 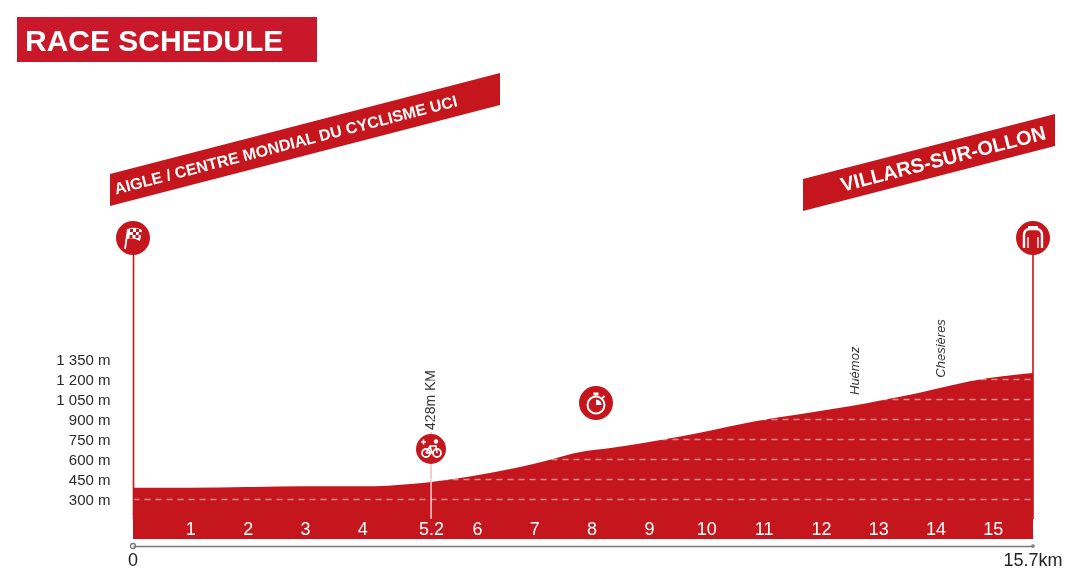 I want to click on y-tick-label: 300 m, so click(x=89, y=499).